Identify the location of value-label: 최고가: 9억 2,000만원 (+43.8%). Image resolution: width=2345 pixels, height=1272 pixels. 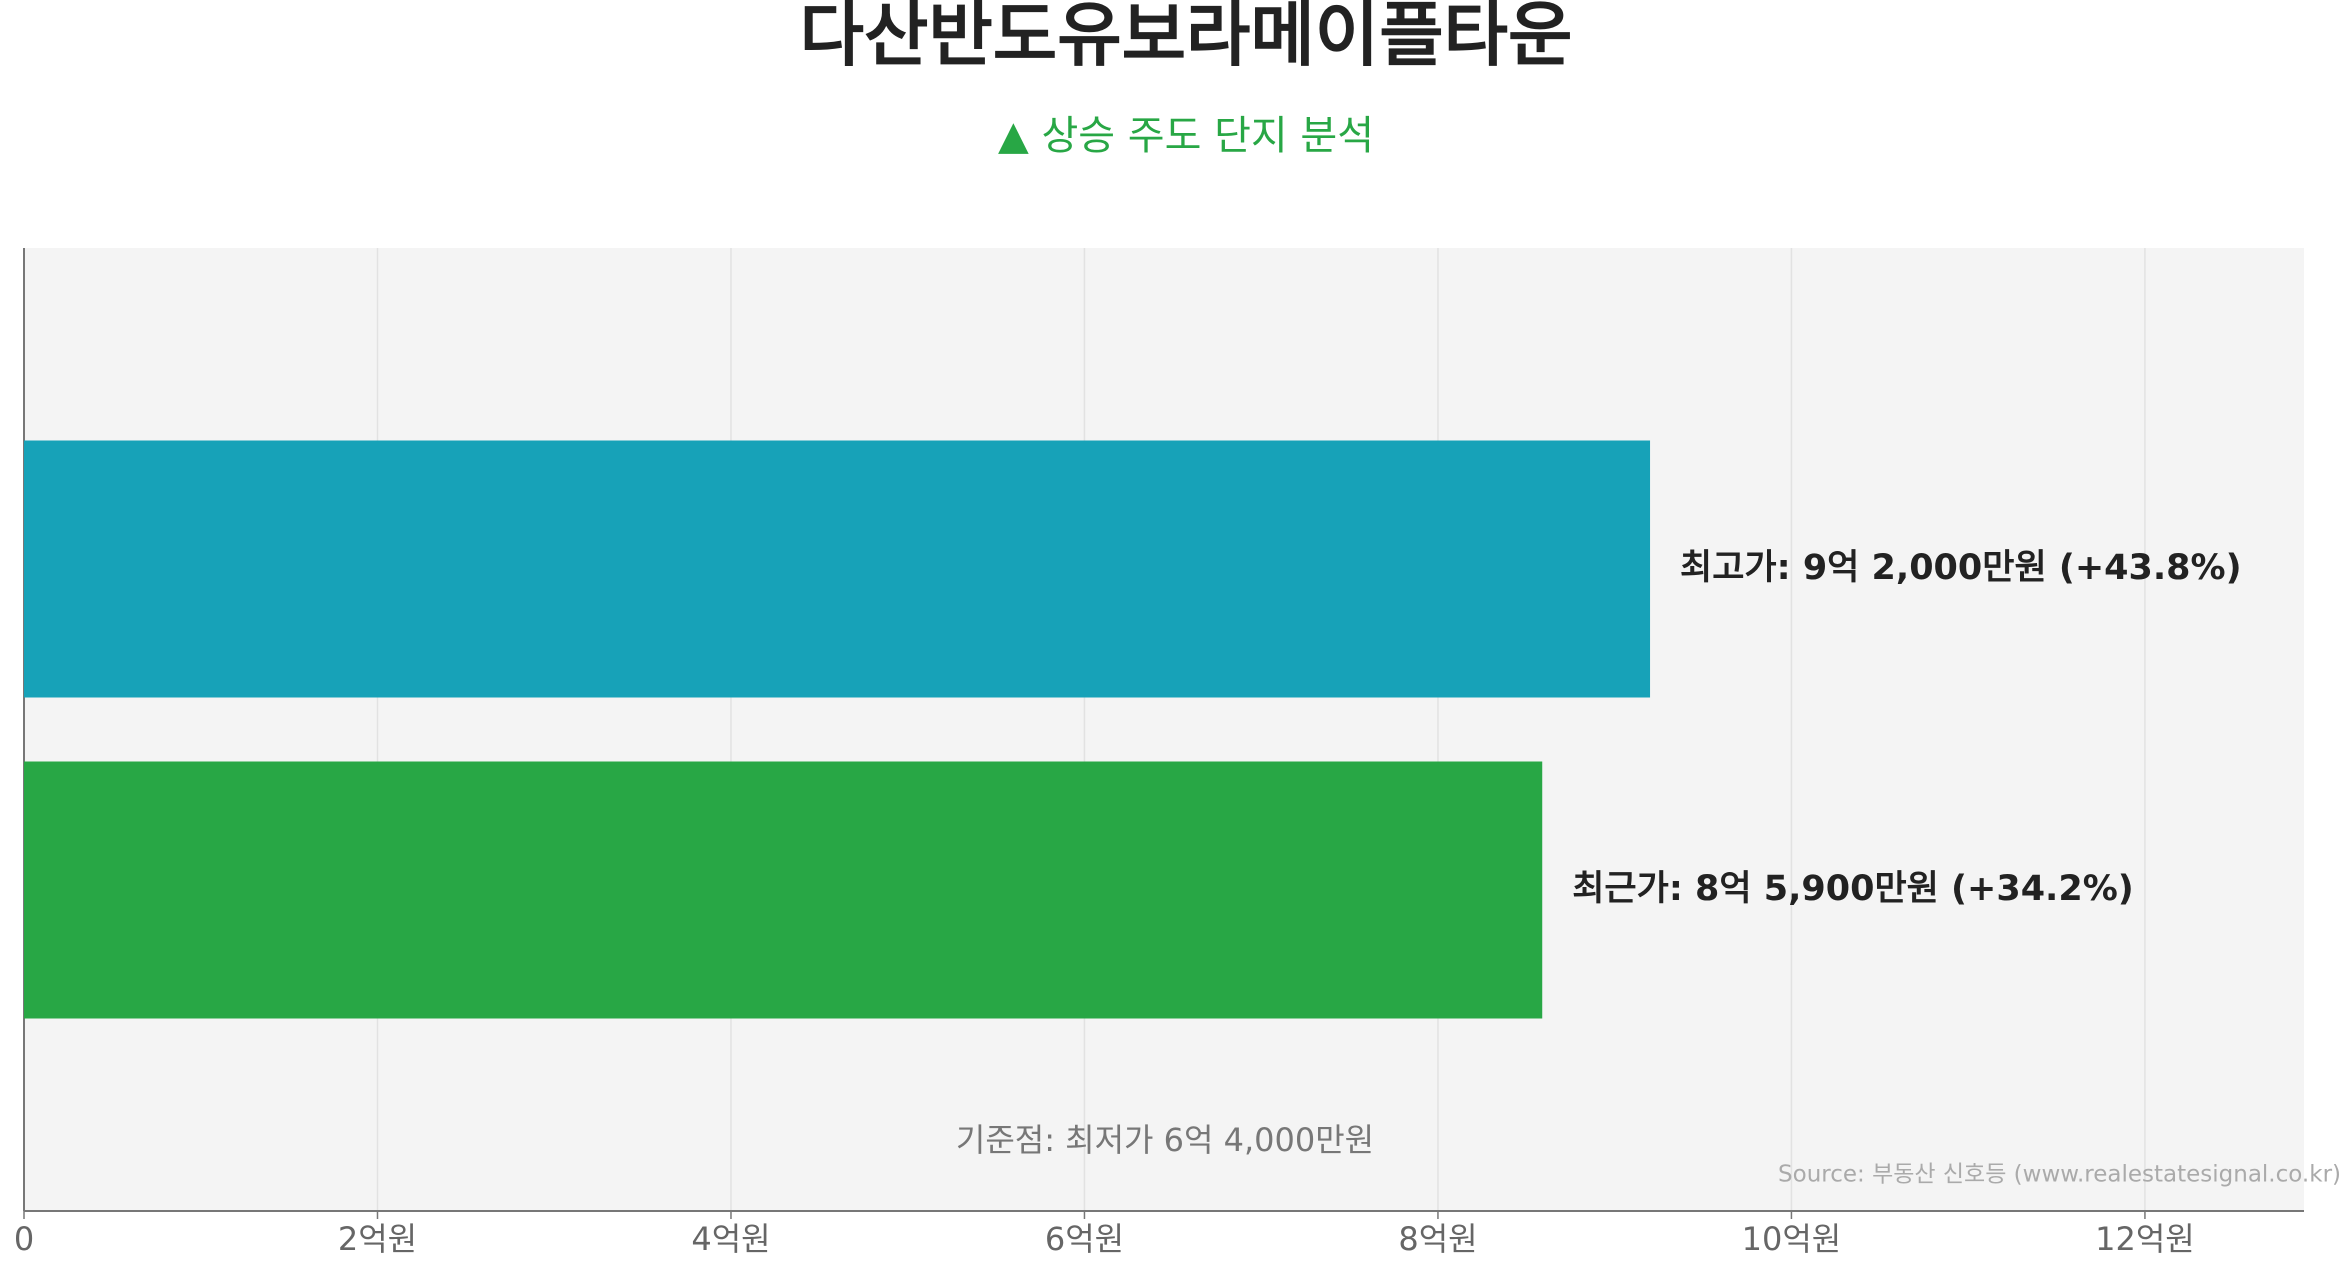
(1961, 568).